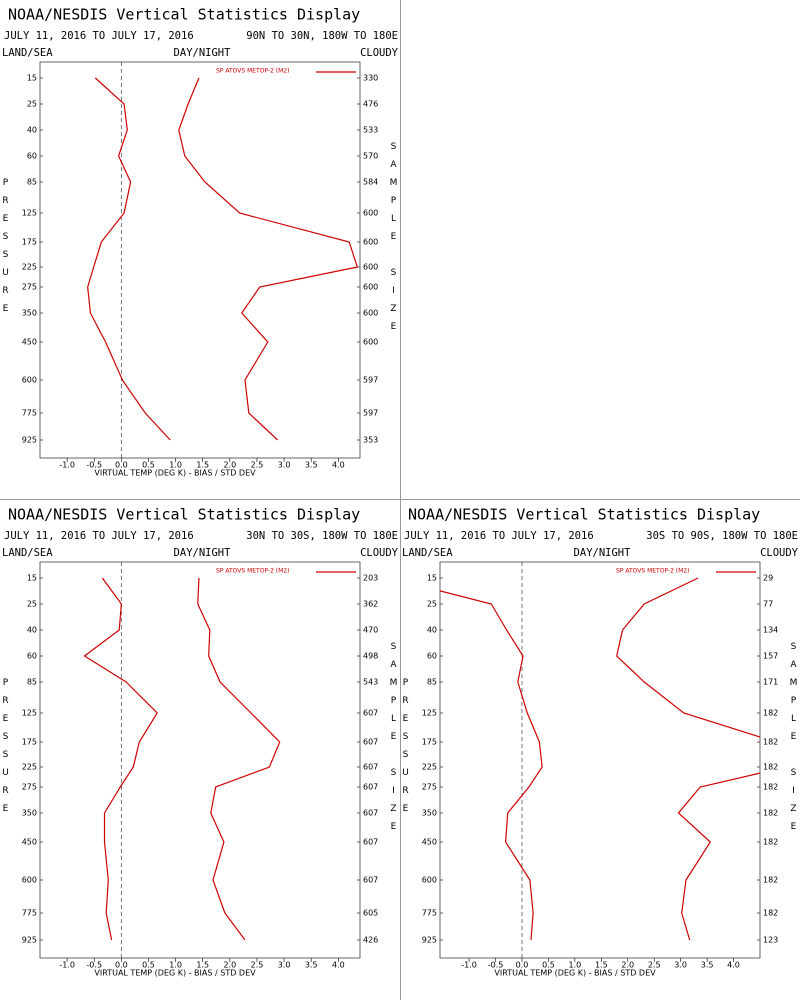  What do you see at coordinates (370, 440) in the screenshot?
I see `sample-size: 353` at bounding box center [370, 440].